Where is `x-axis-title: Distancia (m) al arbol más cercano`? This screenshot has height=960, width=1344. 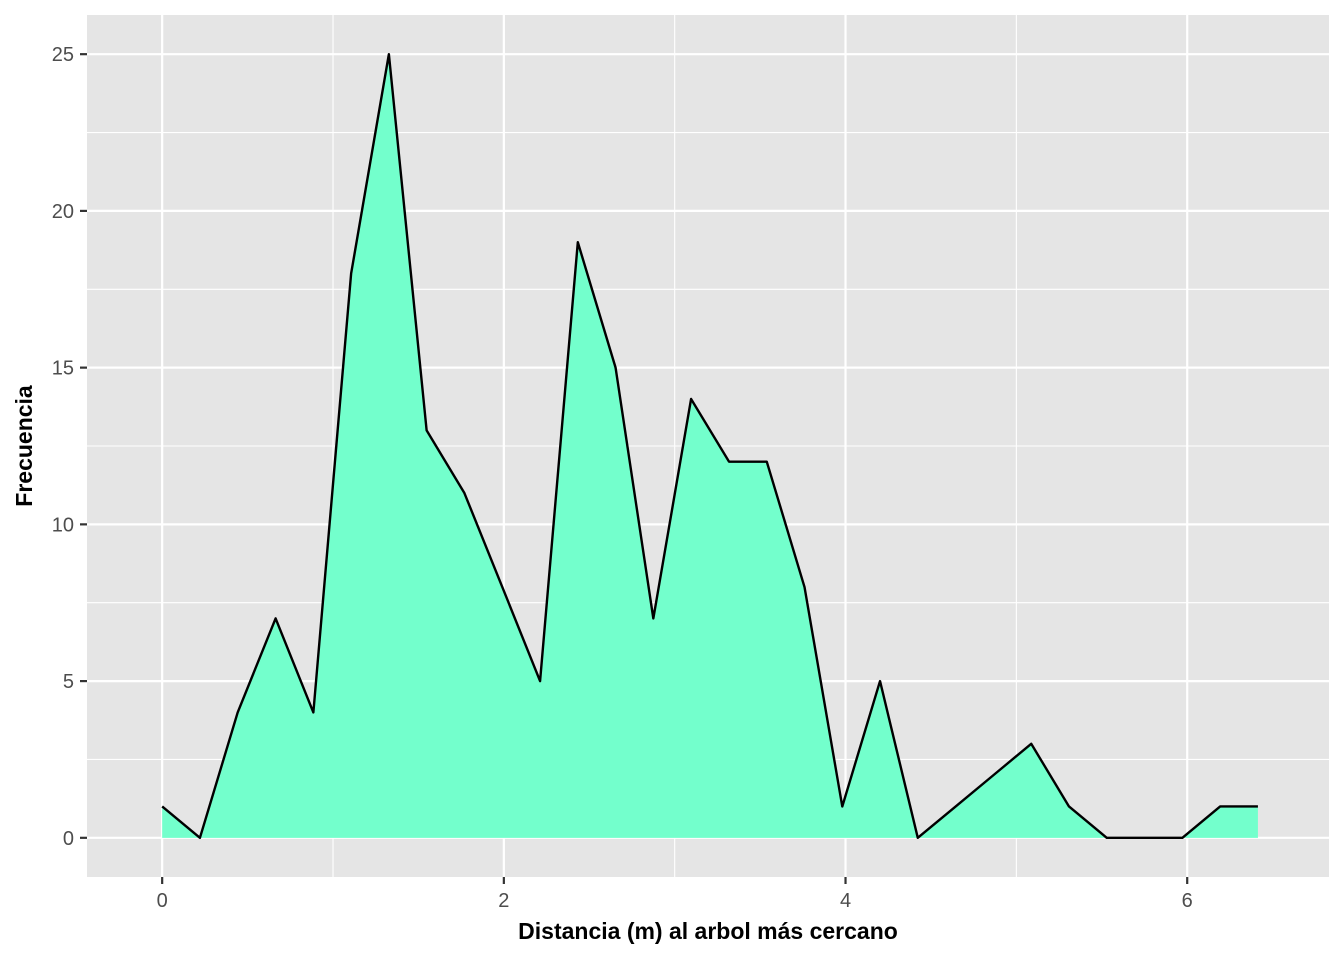 x-axis-title: Distancia (m) al arbol más cercano is located at coordinates (708, 931).